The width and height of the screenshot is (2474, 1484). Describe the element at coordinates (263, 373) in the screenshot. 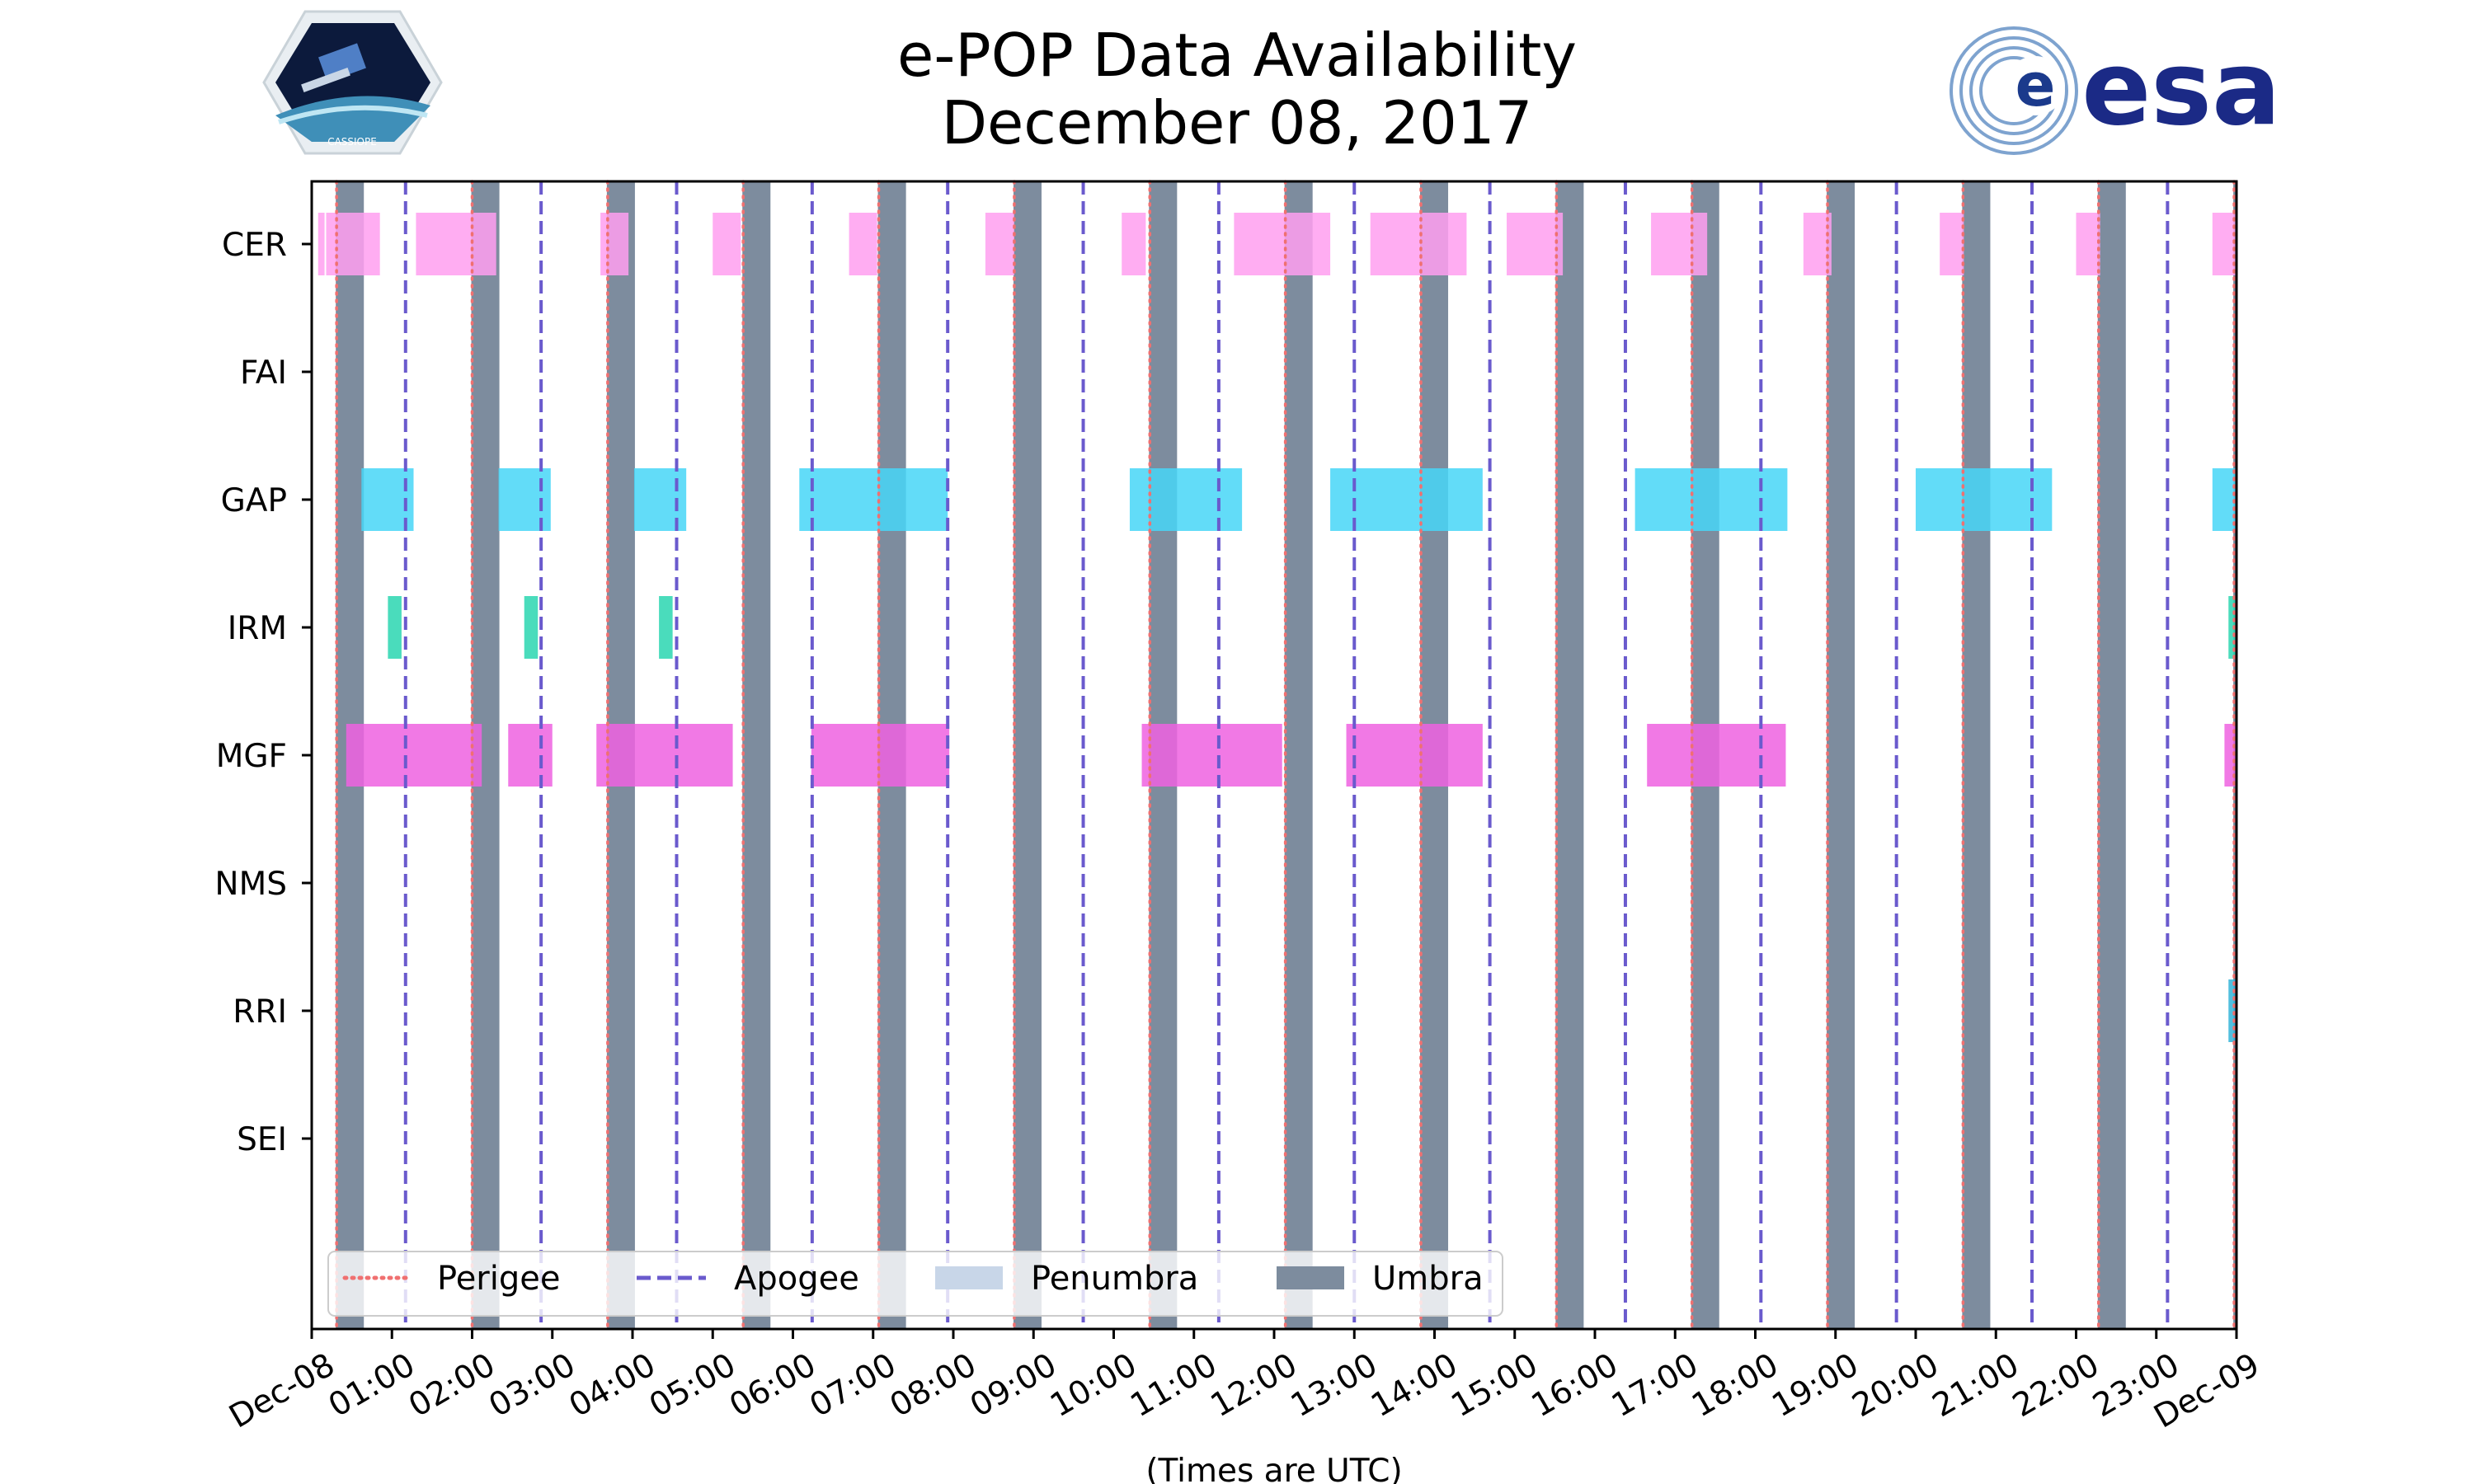

I see `y-tick-label-fai: FAI` at that location.